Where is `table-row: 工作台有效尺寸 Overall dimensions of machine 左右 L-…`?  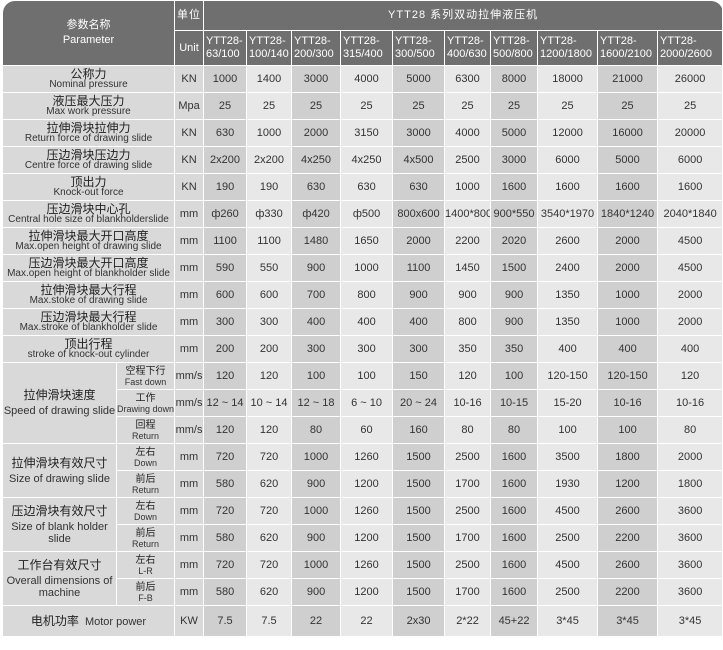
table-row: 工作台有效尺寸 Overall dimensions of machine 左右 L-… is located at coordinates (362, 578).